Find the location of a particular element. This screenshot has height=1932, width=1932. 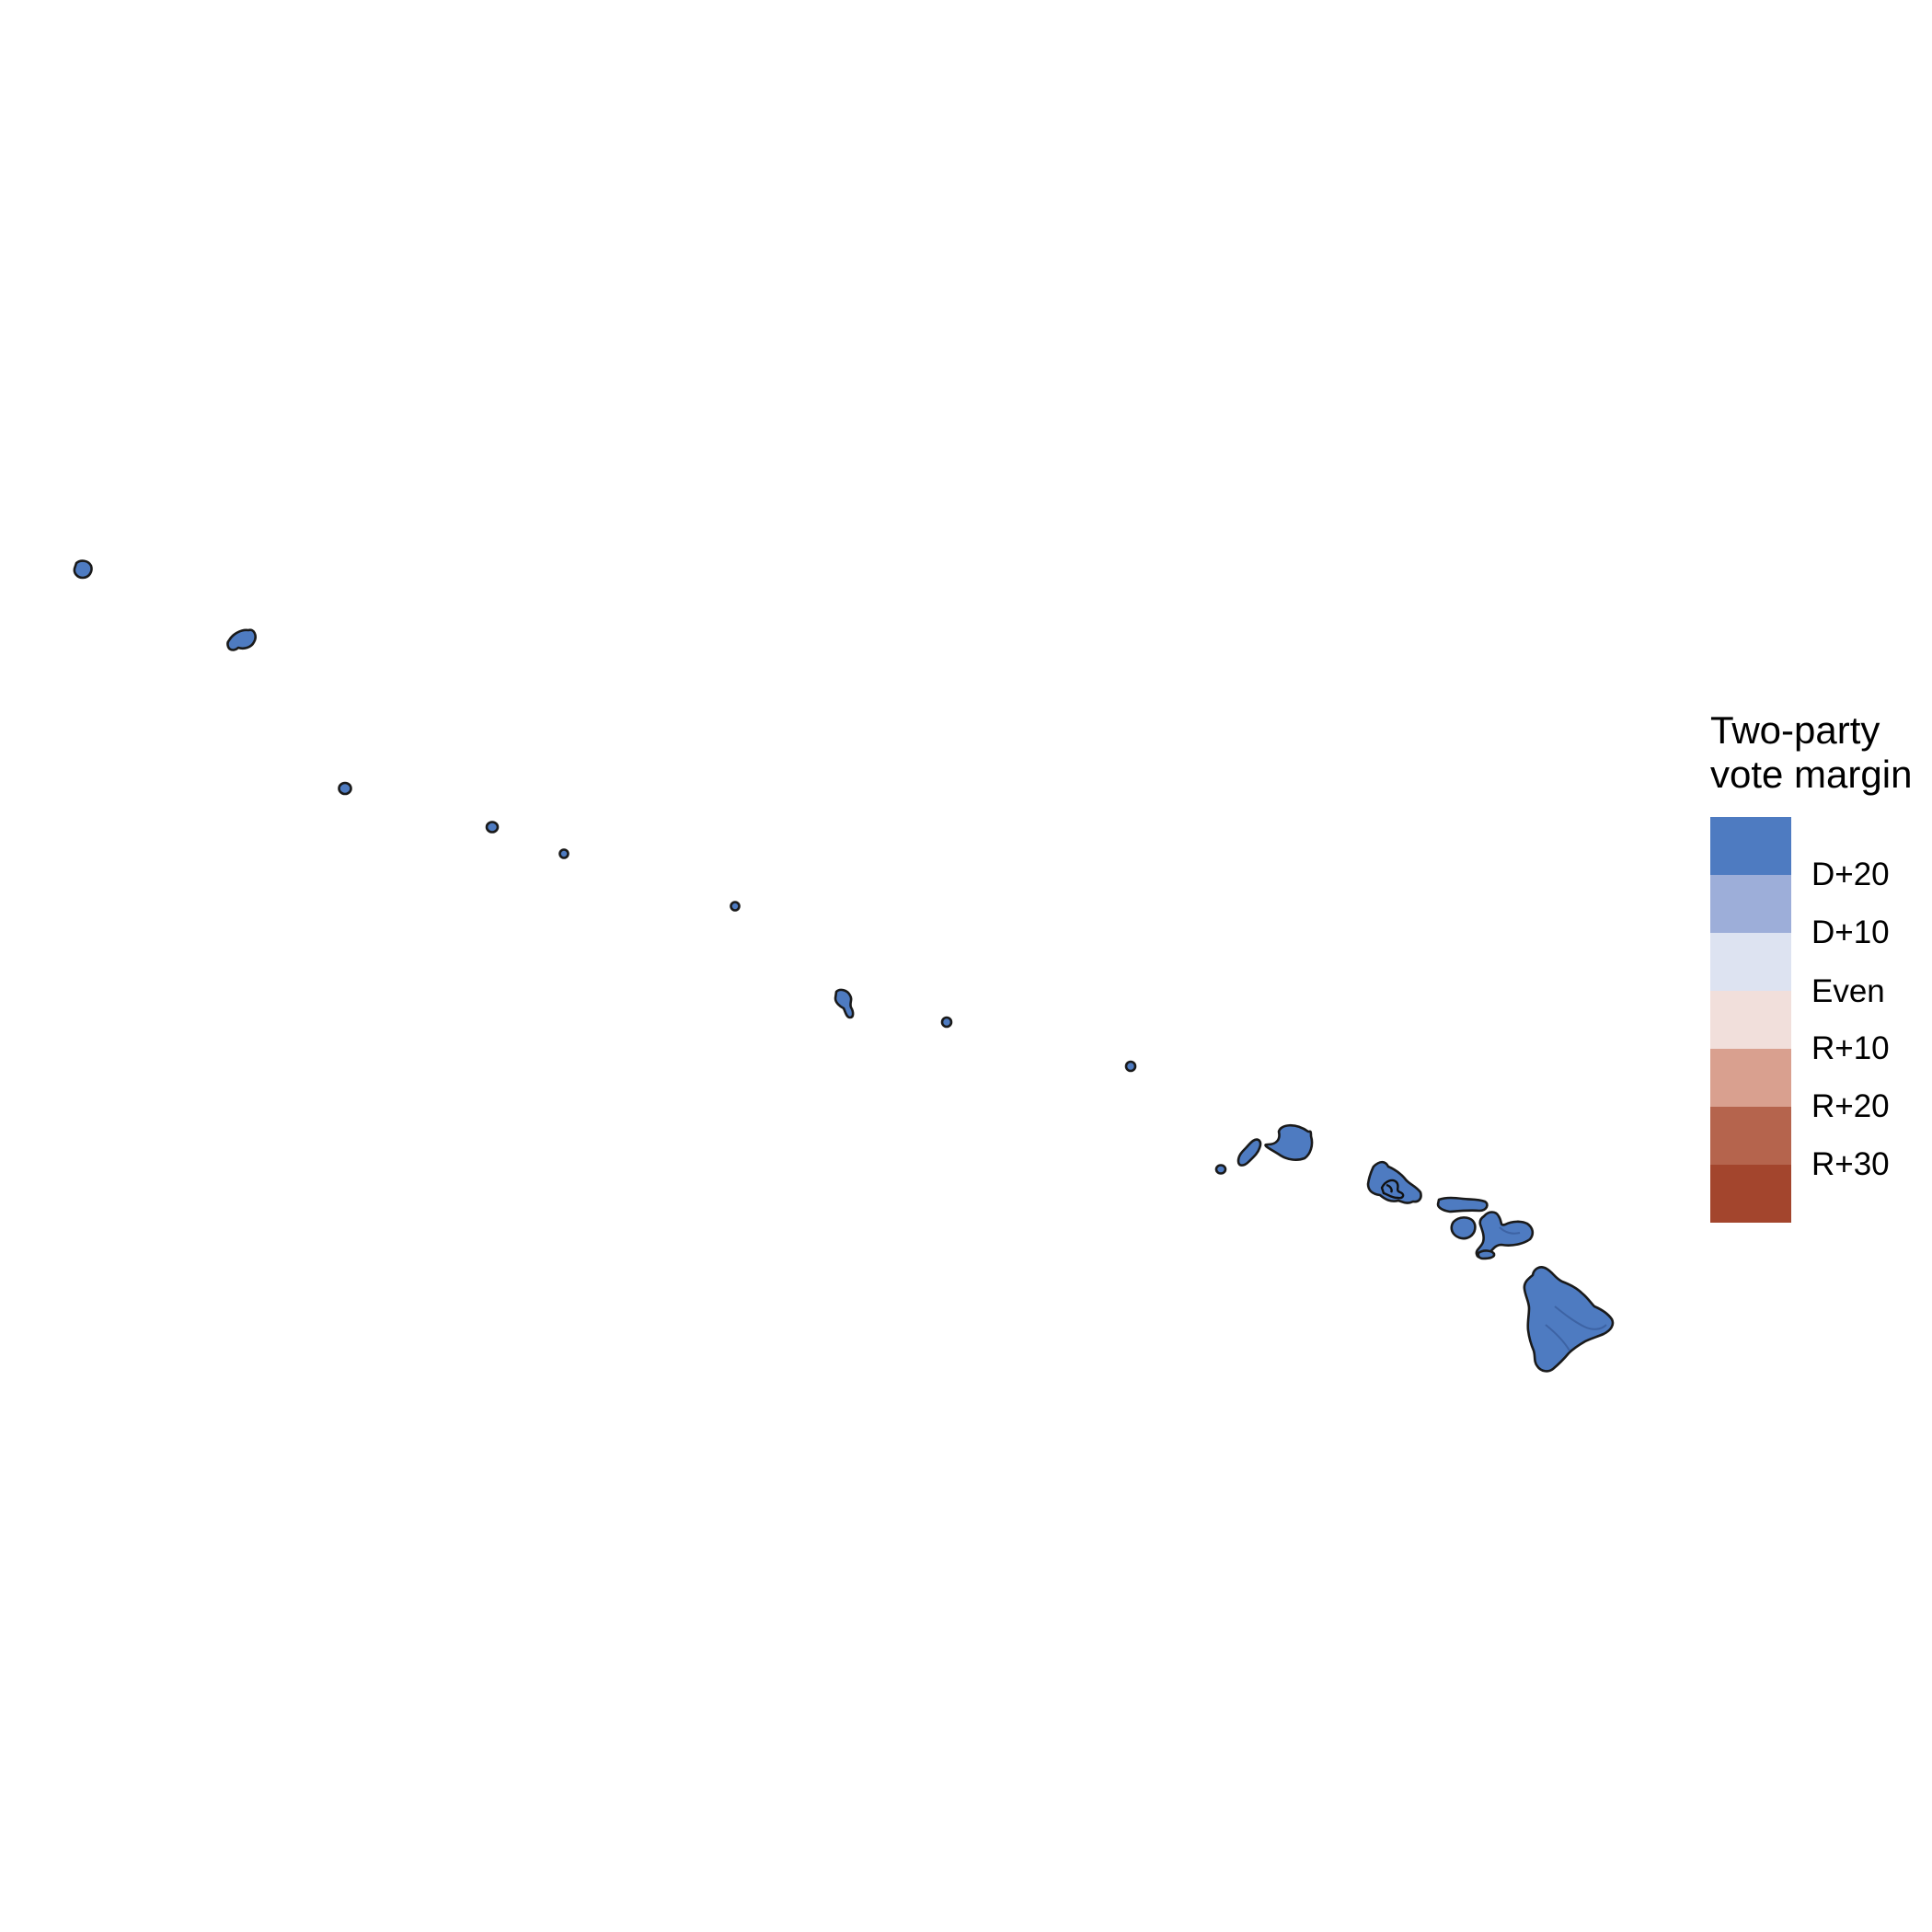

legend-color-keys is located at coordinates (1750, 1020).